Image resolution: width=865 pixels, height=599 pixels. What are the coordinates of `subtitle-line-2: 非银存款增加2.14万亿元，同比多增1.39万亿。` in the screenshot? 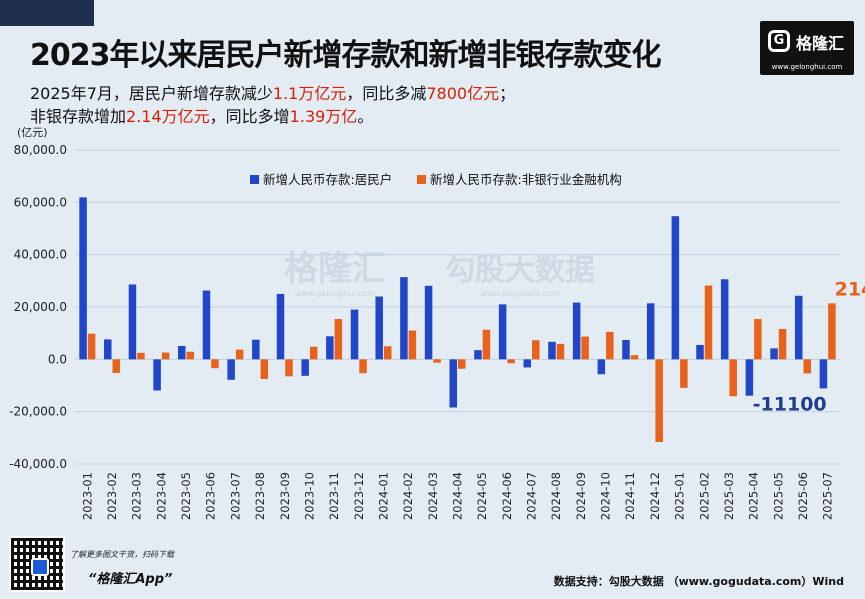 It's located at (201, 115).